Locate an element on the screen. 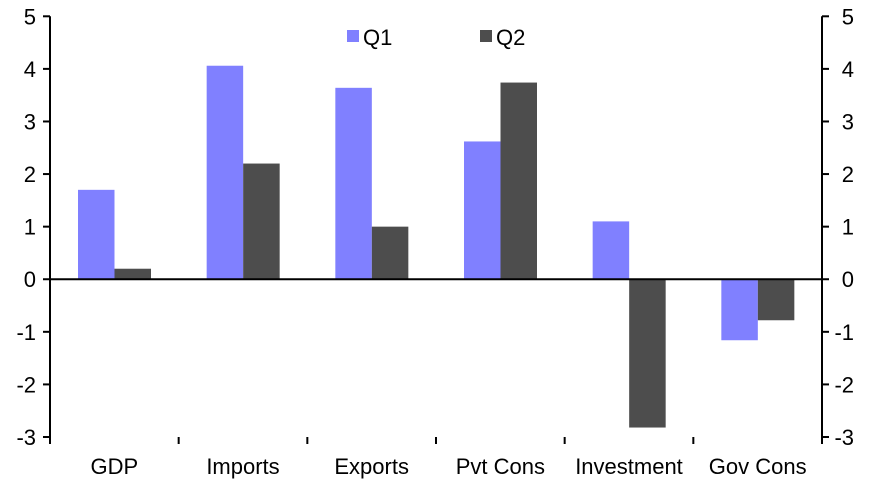  bar-q2-exports is located at coordinates (390, 253).